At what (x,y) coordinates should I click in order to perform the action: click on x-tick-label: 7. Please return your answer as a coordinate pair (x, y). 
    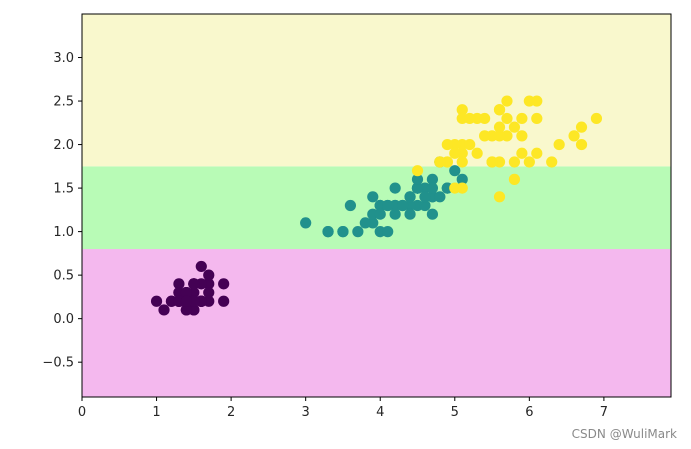
    Looking at the image, I should click on (604, 412).